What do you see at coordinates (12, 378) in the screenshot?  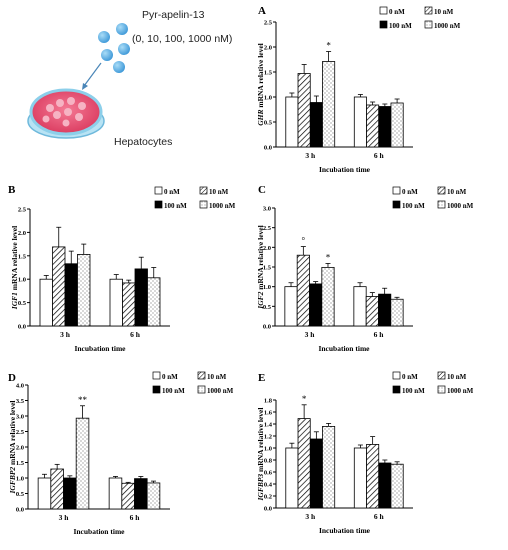 I see `panel-letter: D` at bounding box center [12, 378].